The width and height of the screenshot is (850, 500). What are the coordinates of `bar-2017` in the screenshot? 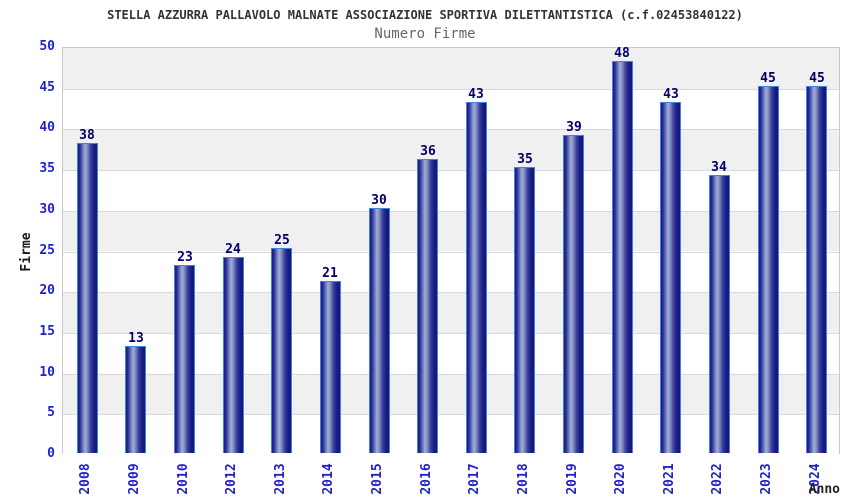 It's located at (476, 277).